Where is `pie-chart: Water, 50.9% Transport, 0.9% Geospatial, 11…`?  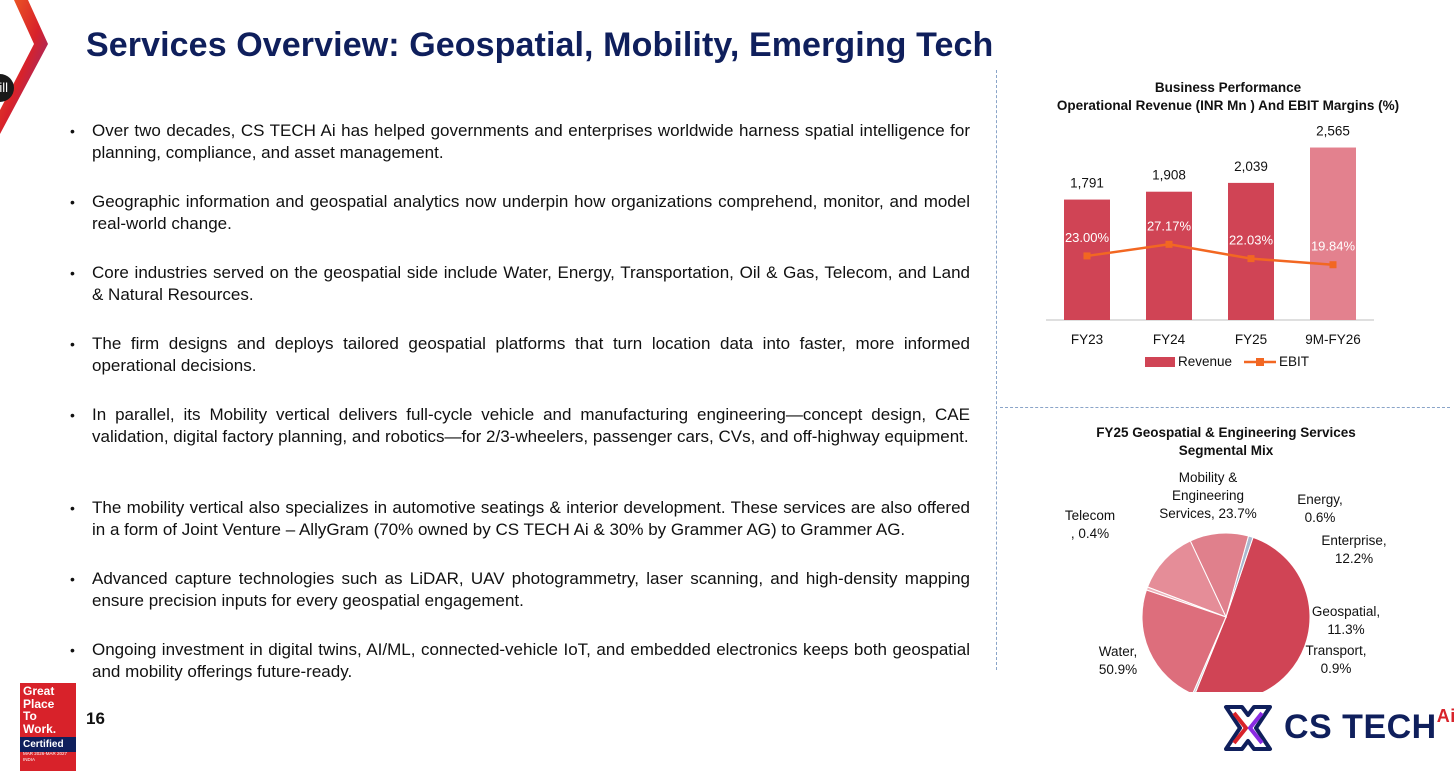 pie-chart: Water, 50.9% Transport, 0.9% Geospatial, 11… is located at coordinates (1226, 581).